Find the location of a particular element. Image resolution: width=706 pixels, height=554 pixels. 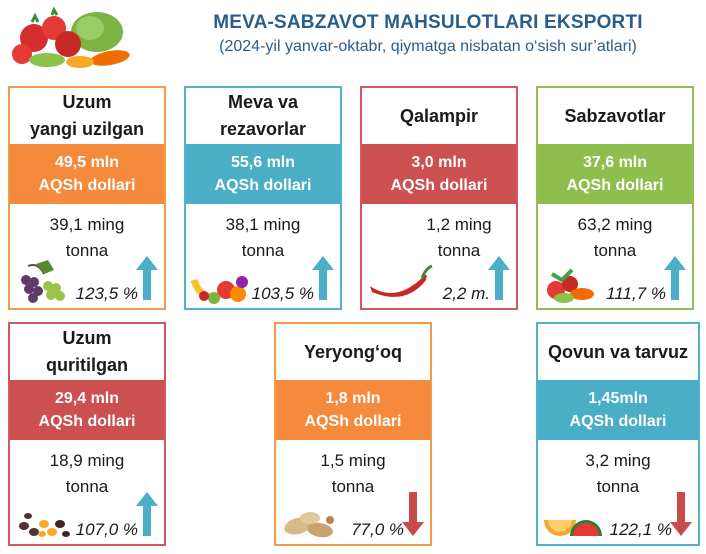

card-title: Qovun va tarvuz is located at coordinates (618, 351).